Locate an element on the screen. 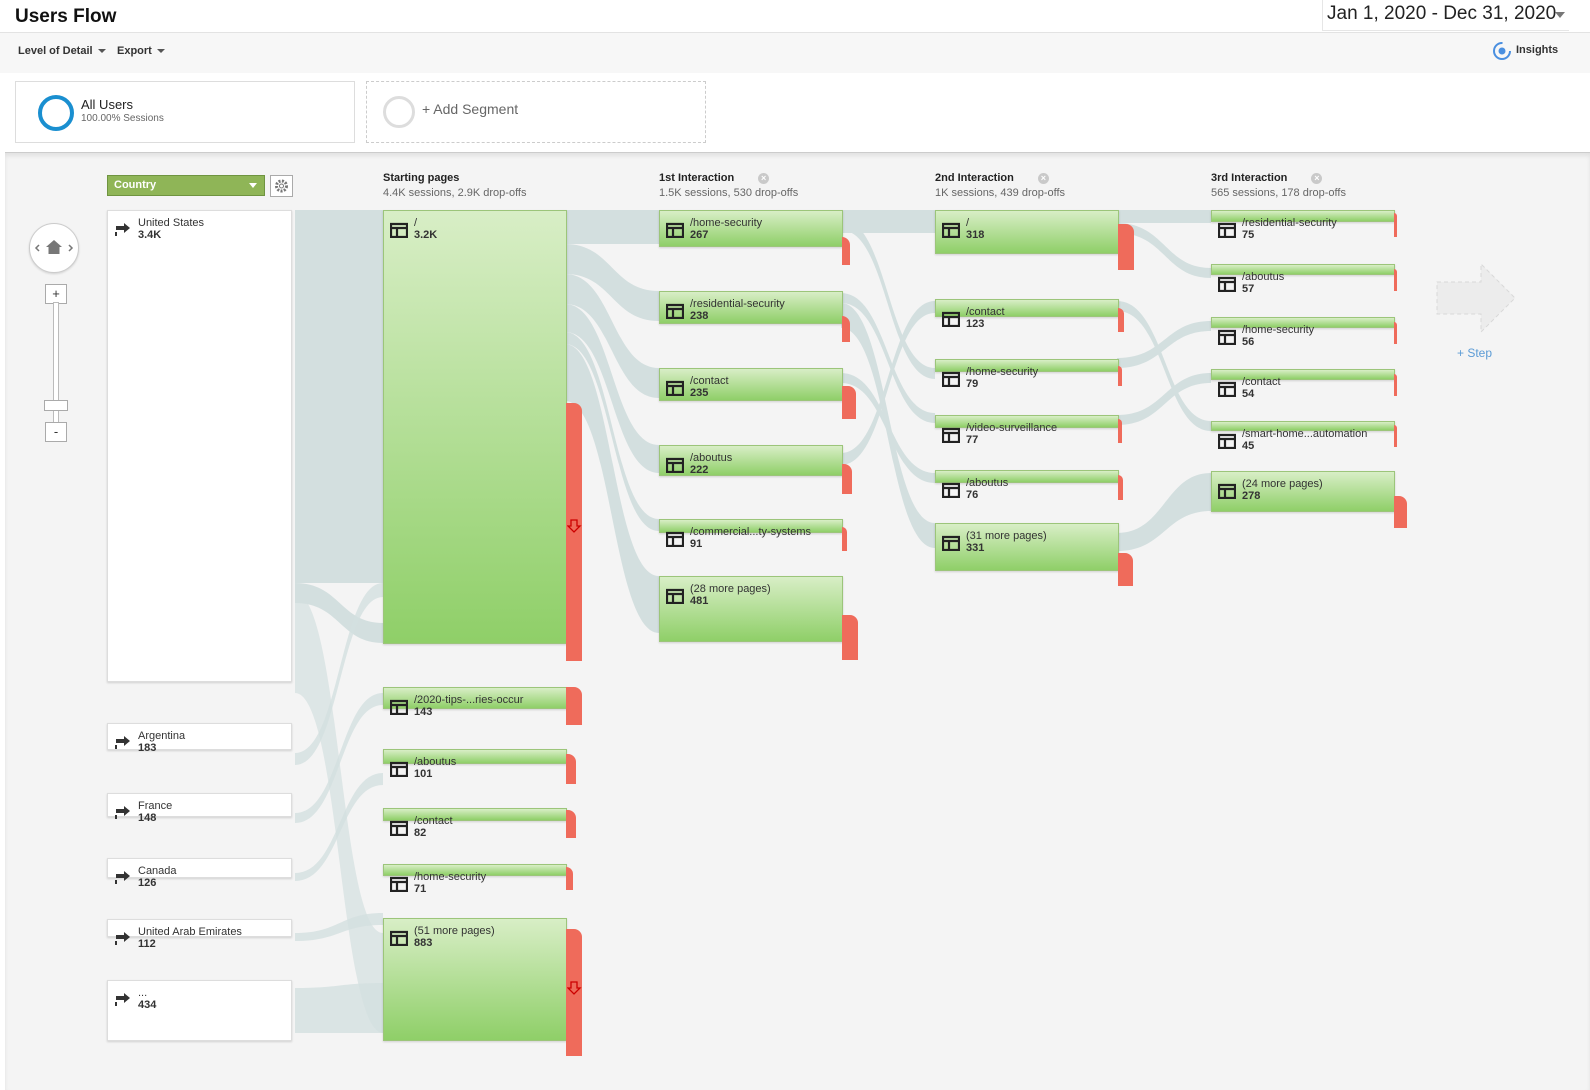 The width and height of the screenshot is (1590, 1090). country-value: 3.4K is located at coordinates (150, 235).